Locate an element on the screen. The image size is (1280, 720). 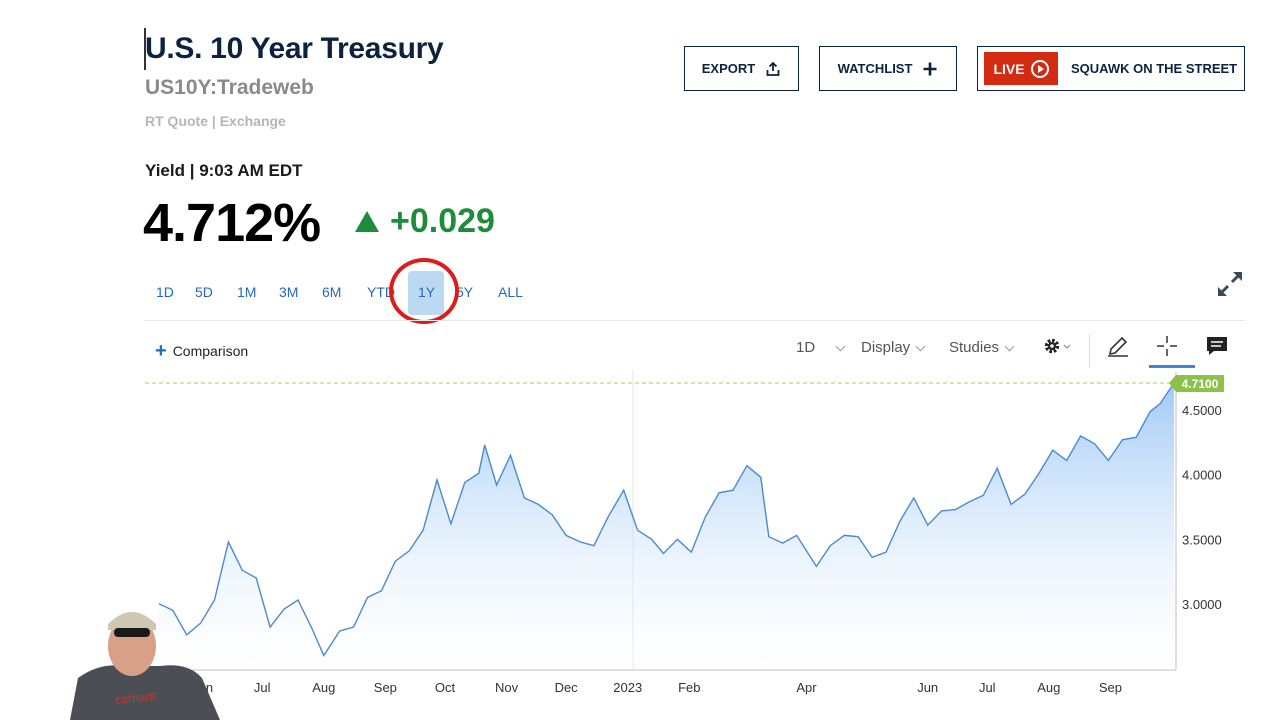
y-tick-label: 3.5000 is located at coordinates (1202, 539).